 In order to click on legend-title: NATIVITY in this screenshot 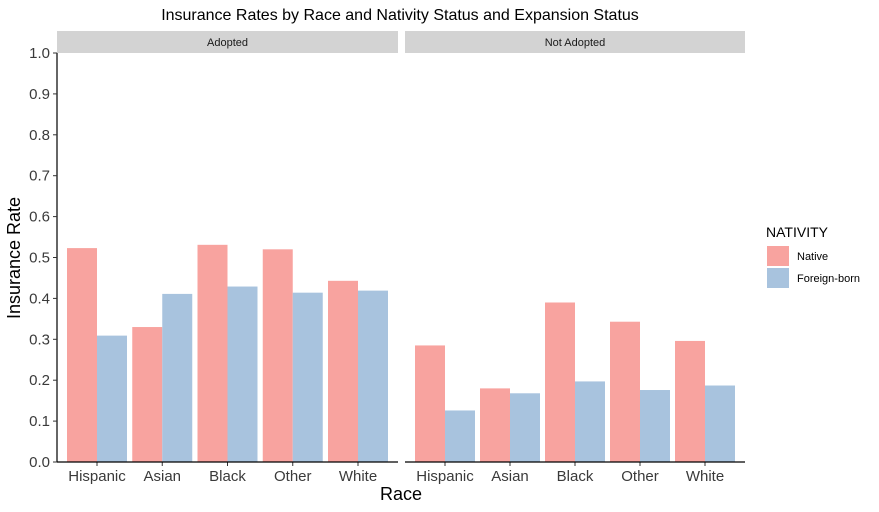, I will do `click(797, 232)`.